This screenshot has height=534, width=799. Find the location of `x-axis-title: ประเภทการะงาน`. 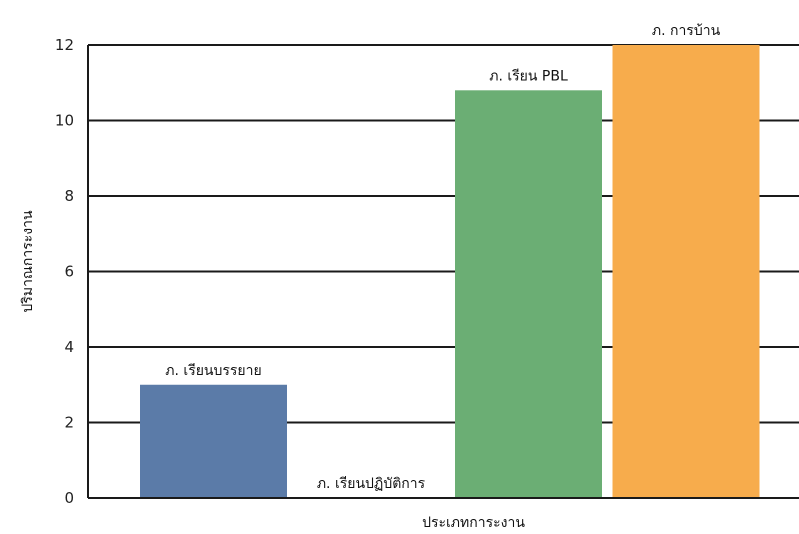

x-axis-title: ประเภทการะงาน is located at coordinates (473, 523).